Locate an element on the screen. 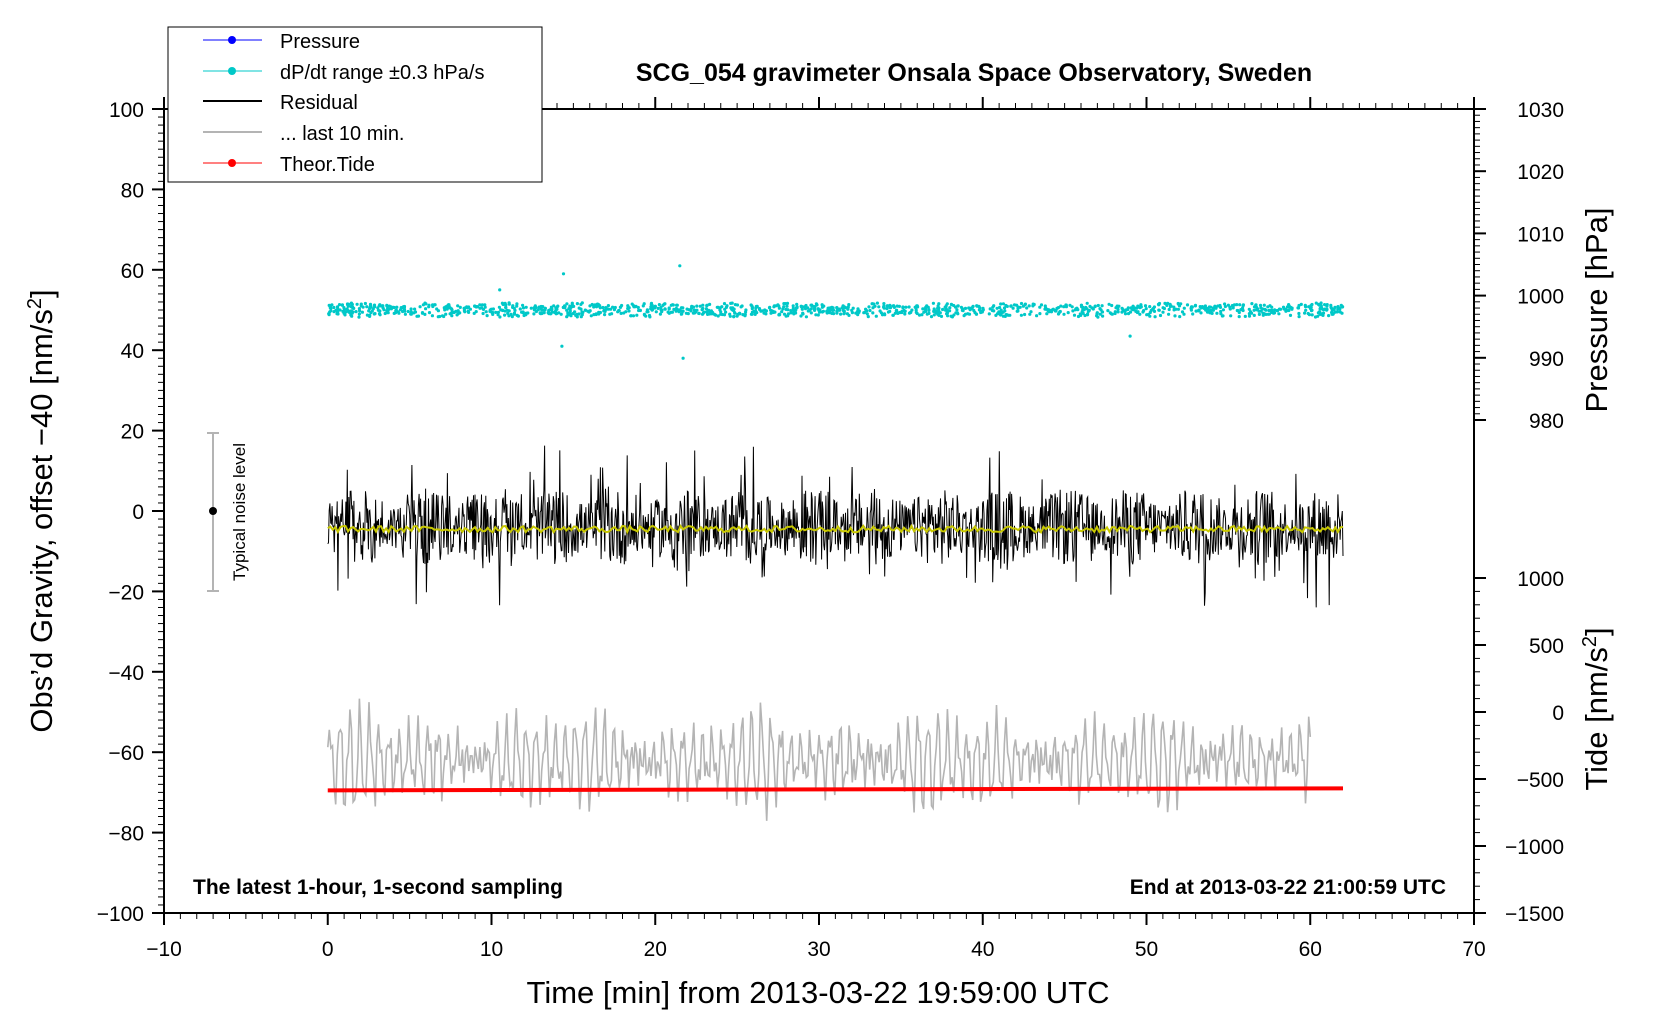 This screenshot has height=1020, width=1660. series-residual-line is located at coordinates (835, 526).